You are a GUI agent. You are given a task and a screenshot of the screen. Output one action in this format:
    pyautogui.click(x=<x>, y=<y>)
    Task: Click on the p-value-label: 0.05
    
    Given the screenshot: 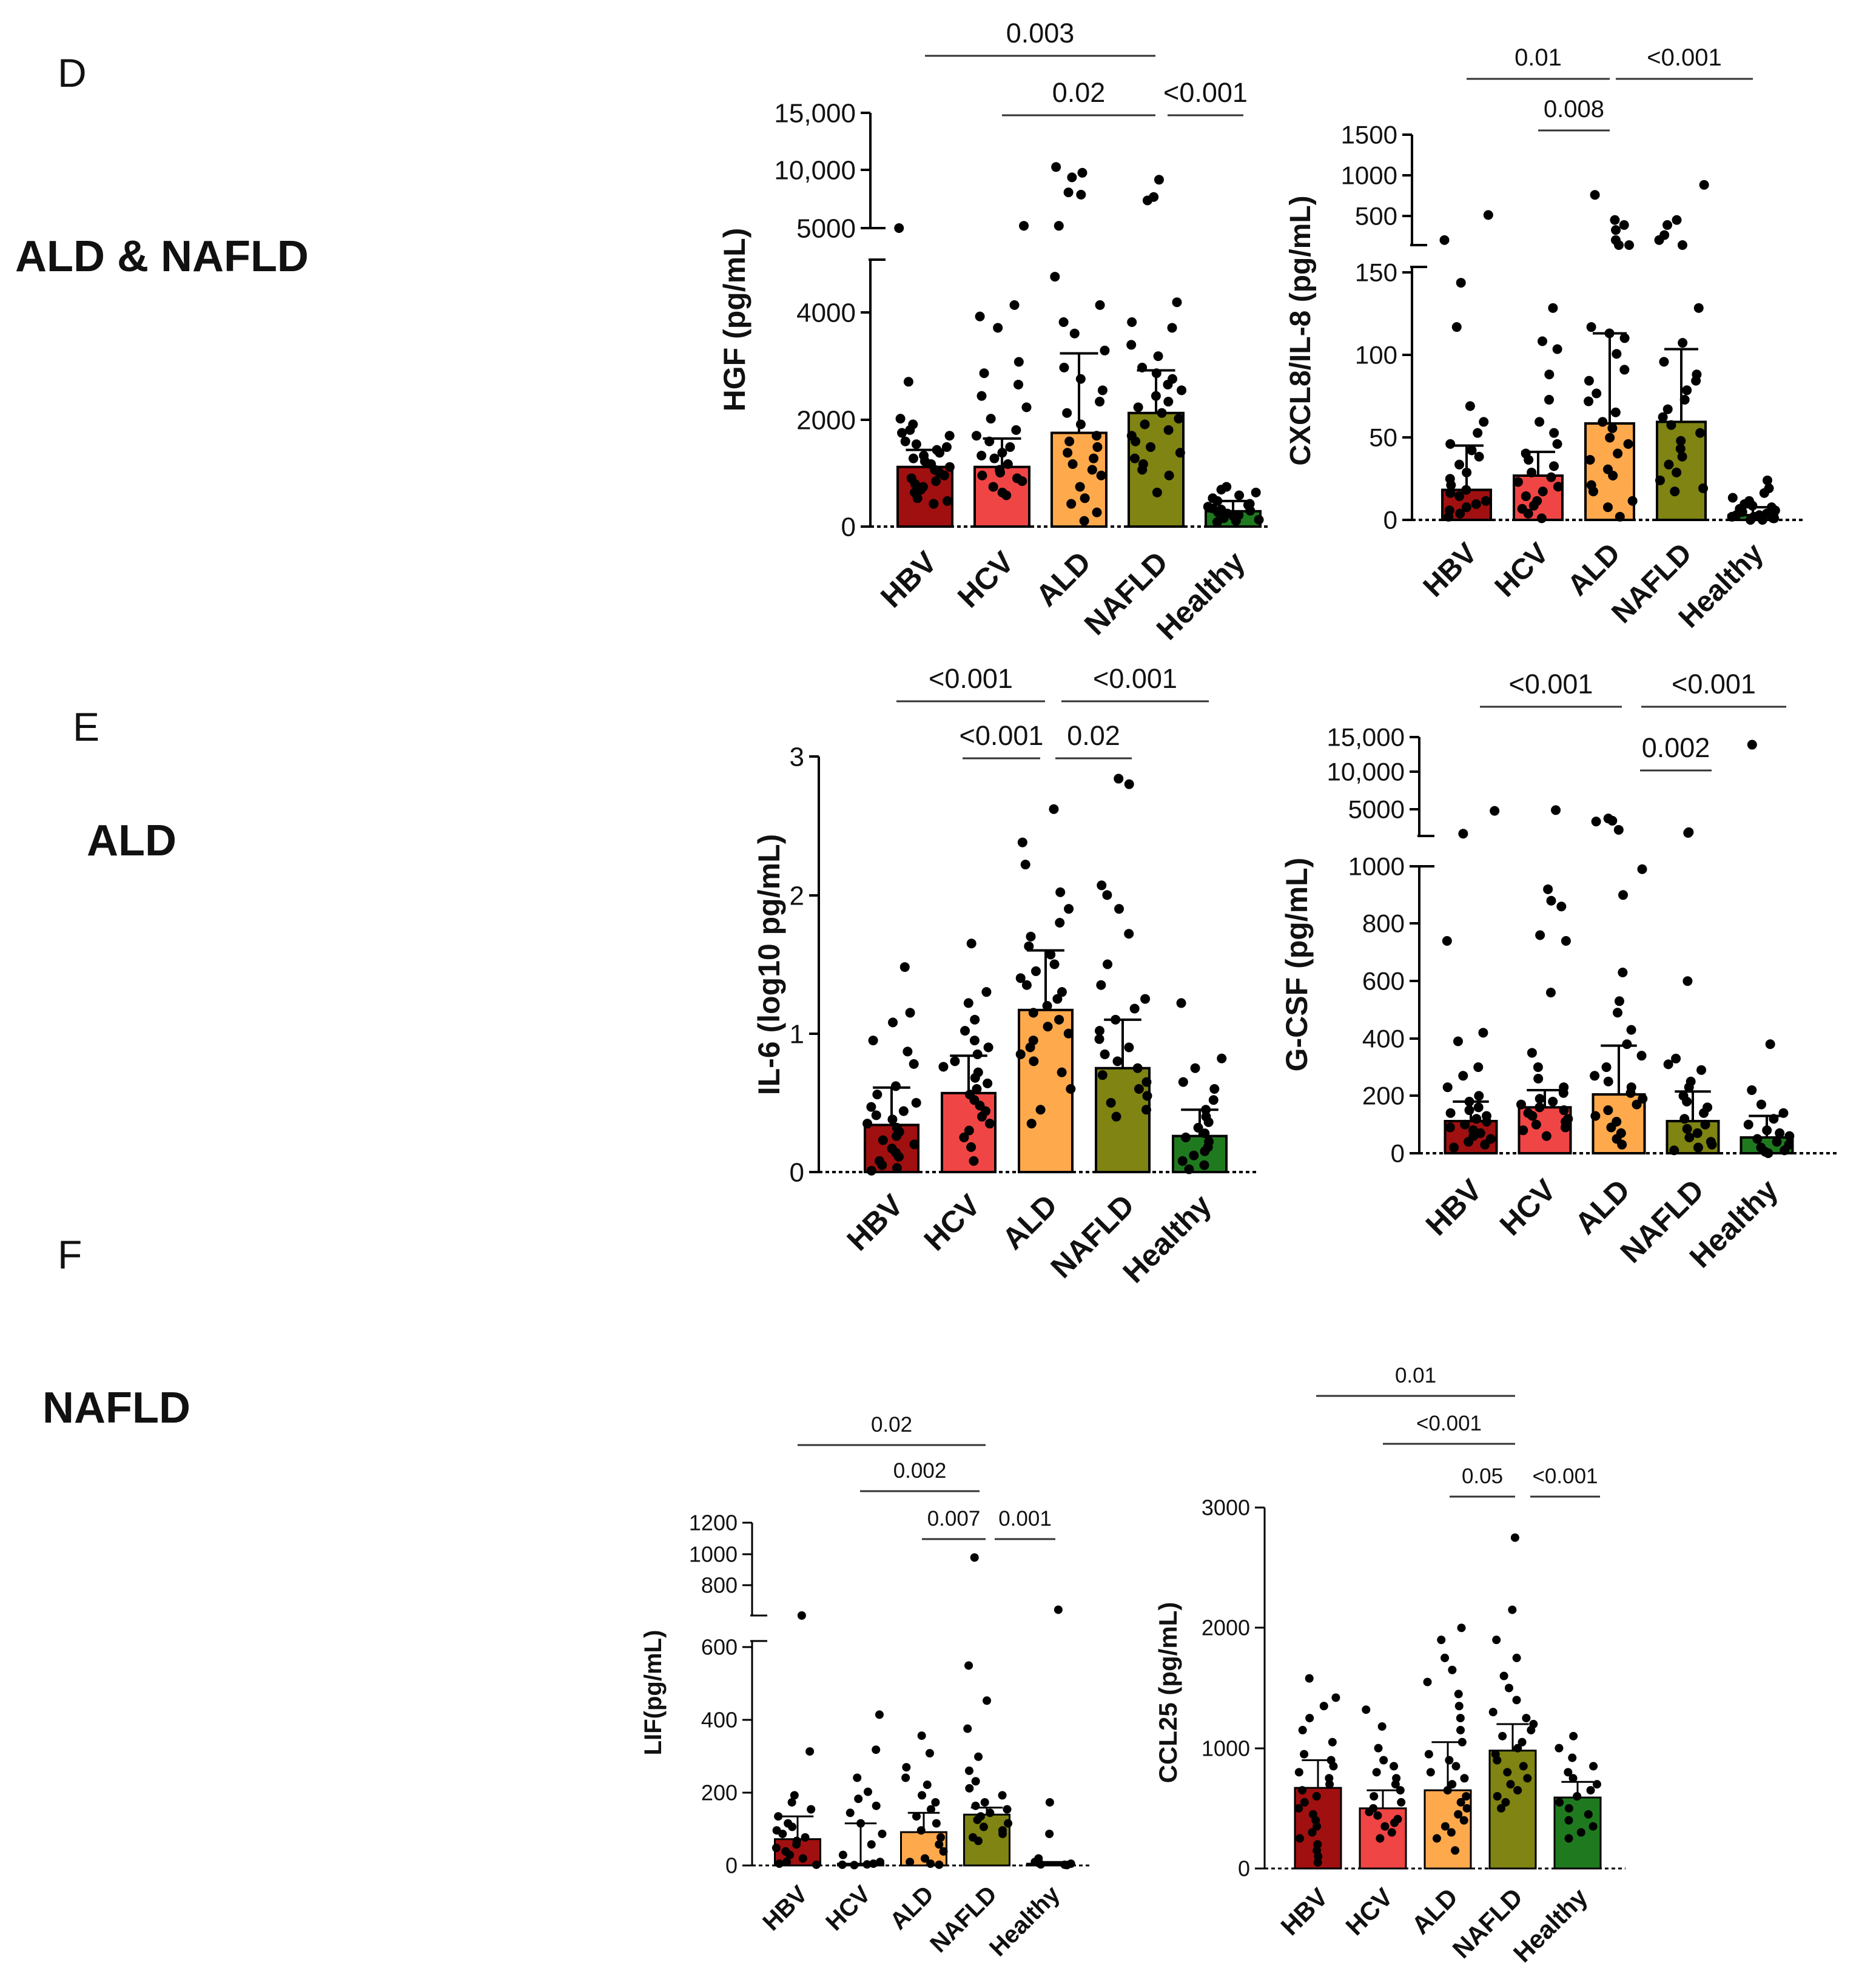 What is the action you would take?
    pyautogui.click(x=1483, y=1476)
    